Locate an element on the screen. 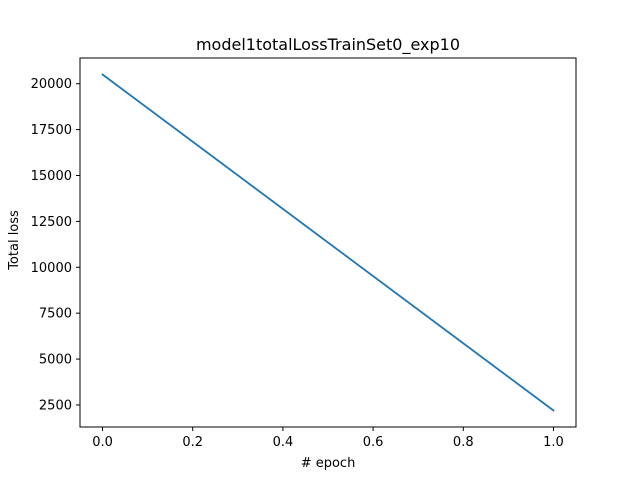  x-axis-label: # epoch is located at coordinates (328, 463).